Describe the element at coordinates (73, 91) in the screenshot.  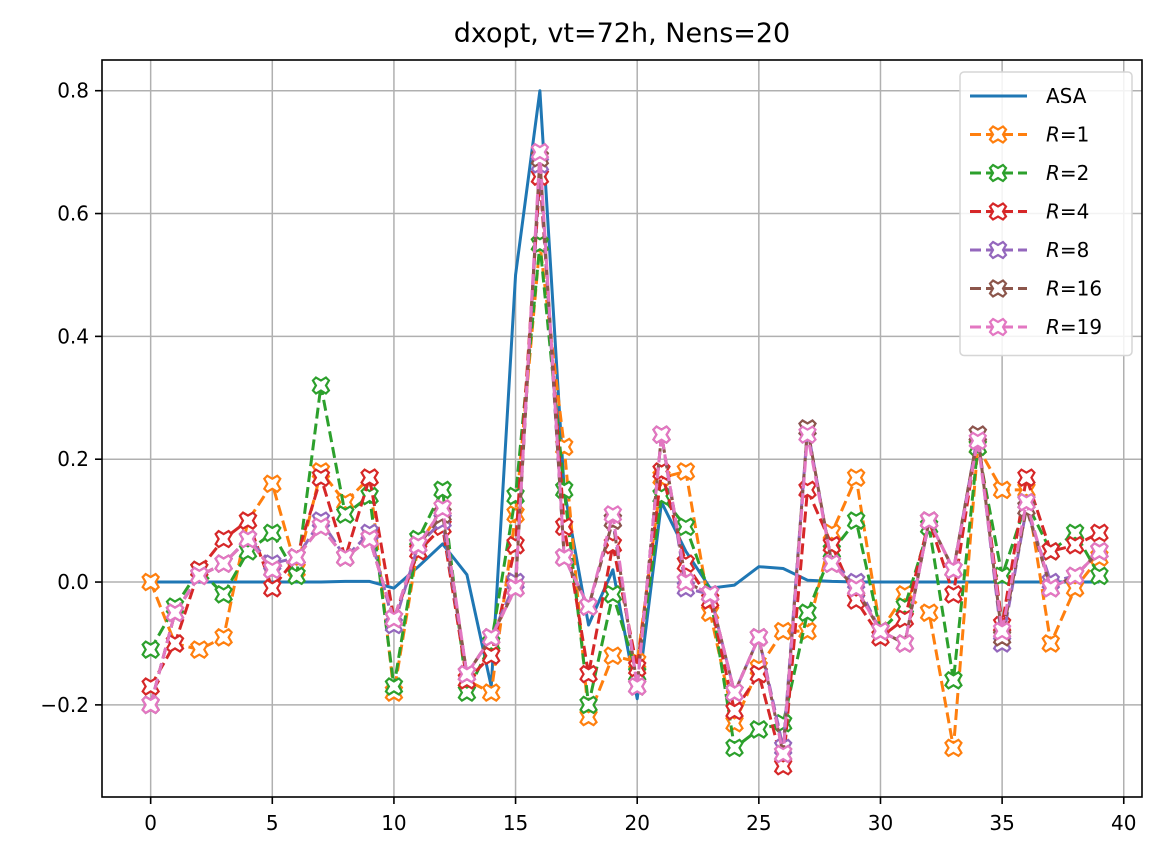
I see `y-tick-label: 0.8` at that location.